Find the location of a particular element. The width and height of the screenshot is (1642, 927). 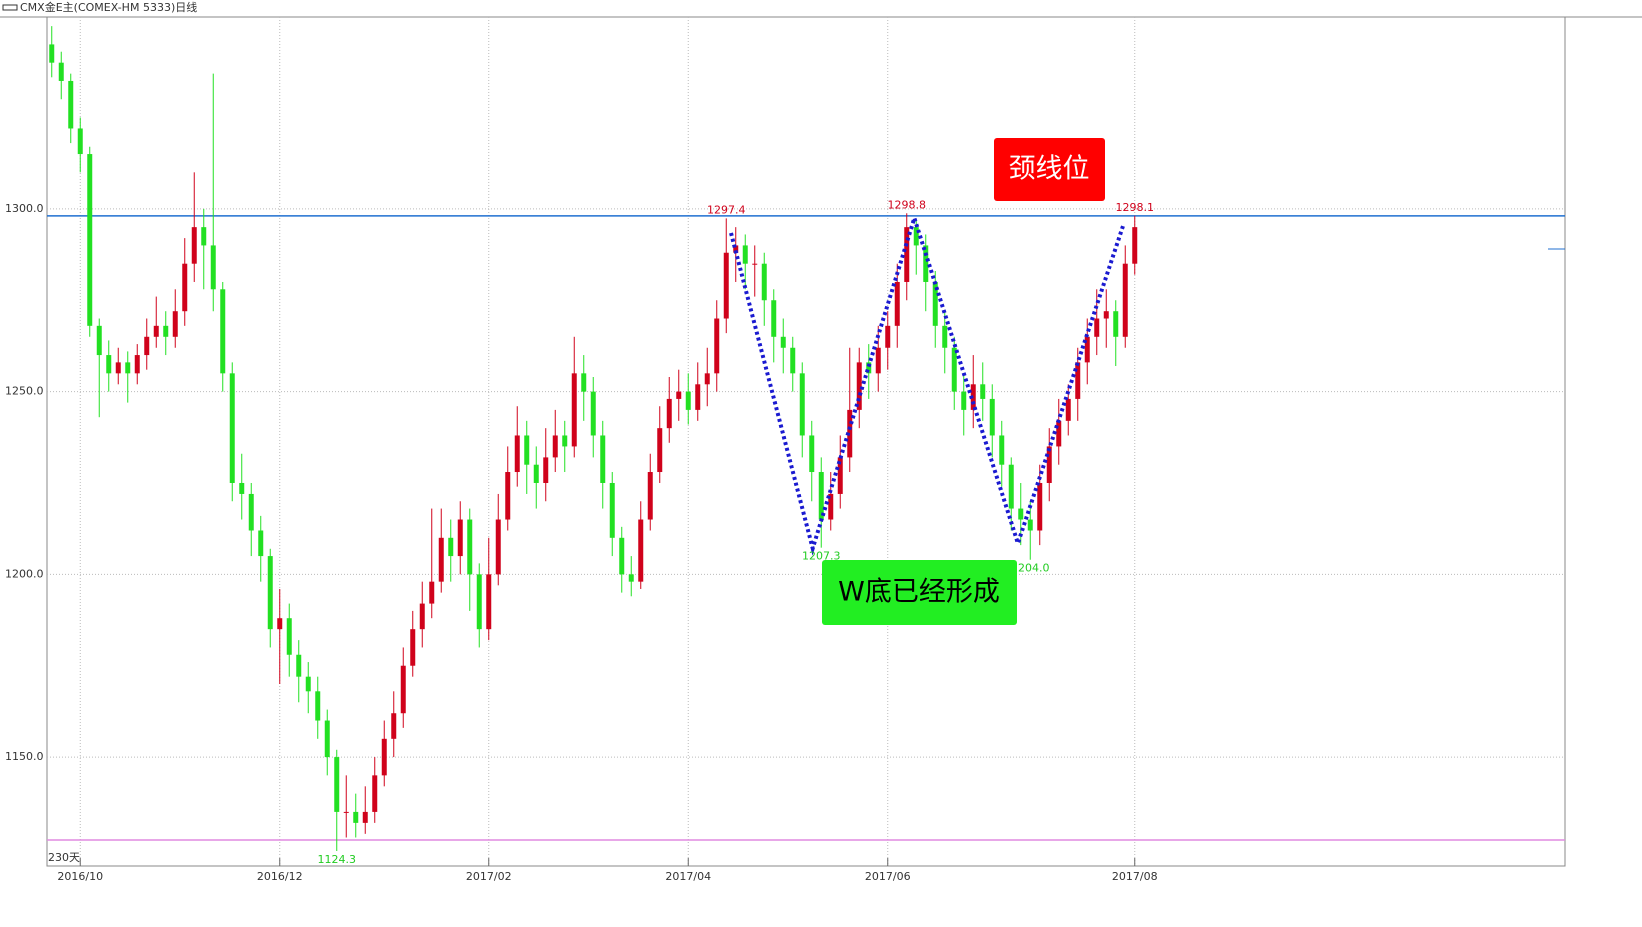

neckline-text: 颈线位 is located at coordinates (1049, 169).